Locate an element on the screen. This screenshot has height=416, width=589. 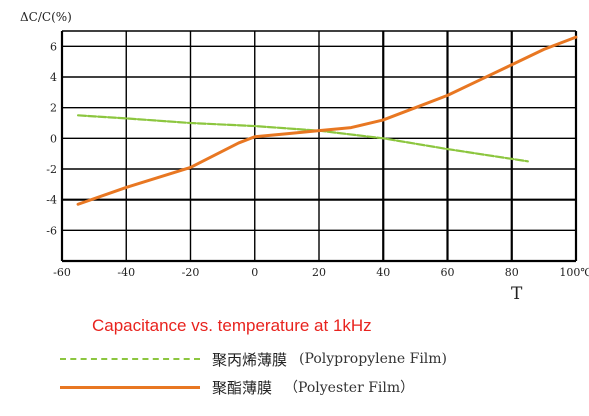
y-tick-labels: 6 4 2 0 -2 -4 -6 is located at coordinates (51, 138).